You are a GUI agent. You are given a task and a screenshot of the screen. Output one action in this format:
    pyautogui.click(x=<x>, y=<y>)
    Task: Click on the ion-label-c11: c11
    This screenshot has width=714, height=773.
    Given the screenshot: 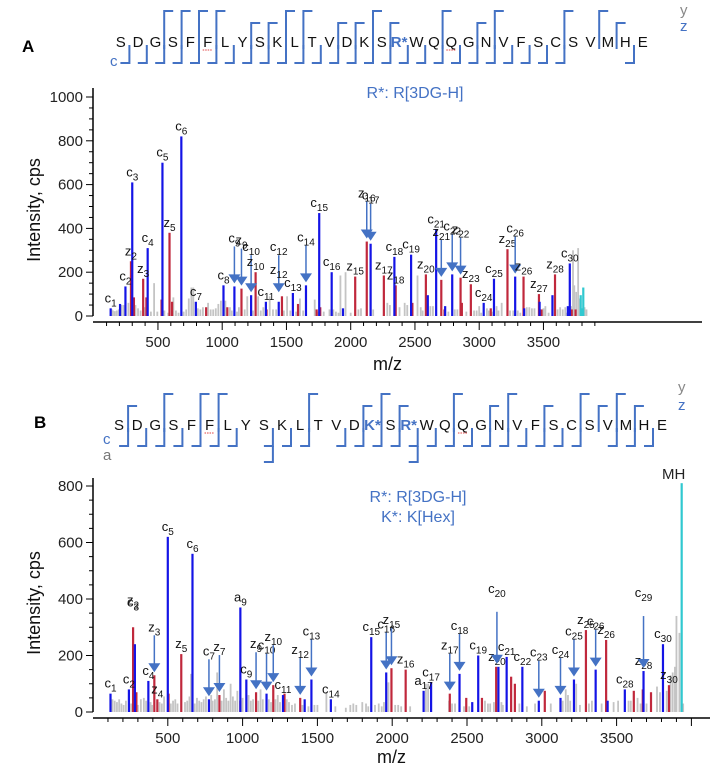 What is the action you would take?
    pyautogui.click(x=265, y=293)
    